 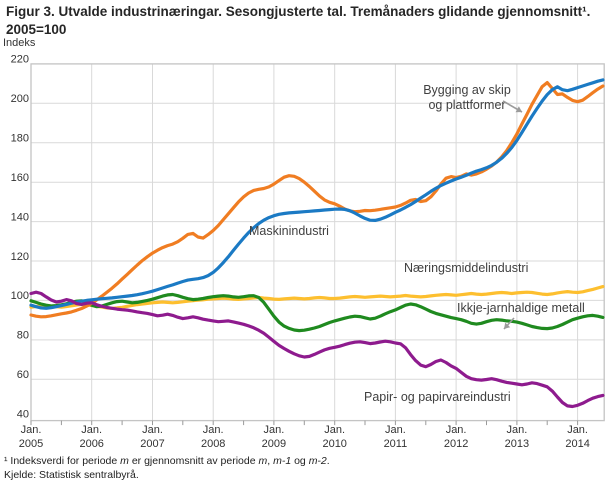 I want to click on y-axis-unit-label: Indeks, so click(x=19, y=43).